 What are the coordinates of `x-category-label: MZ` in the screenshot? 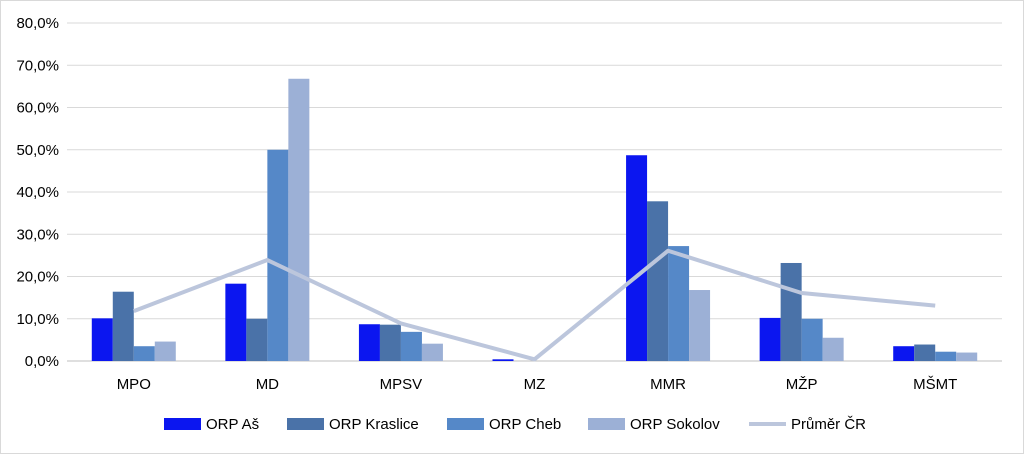 It's located at (535, 384).